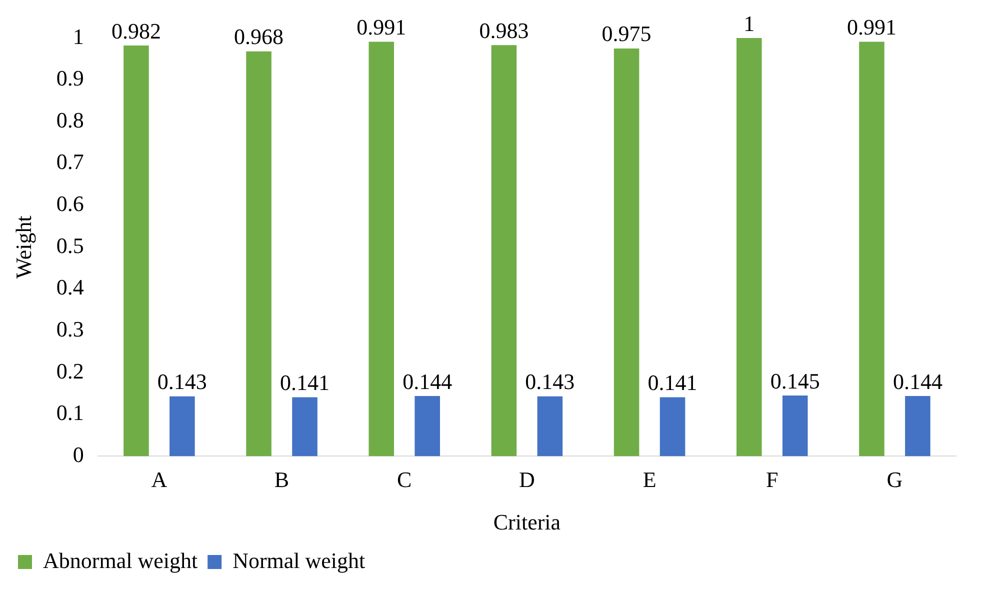  Describe the element at coordinates (70, 78) in the screenshot. I see `y-tick-label: 0.9` at that location.